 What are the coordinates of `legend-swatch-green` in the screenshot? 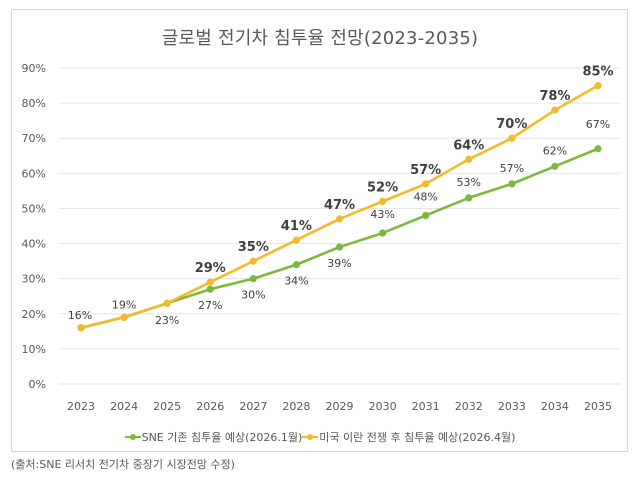 It's located at (132, 437).